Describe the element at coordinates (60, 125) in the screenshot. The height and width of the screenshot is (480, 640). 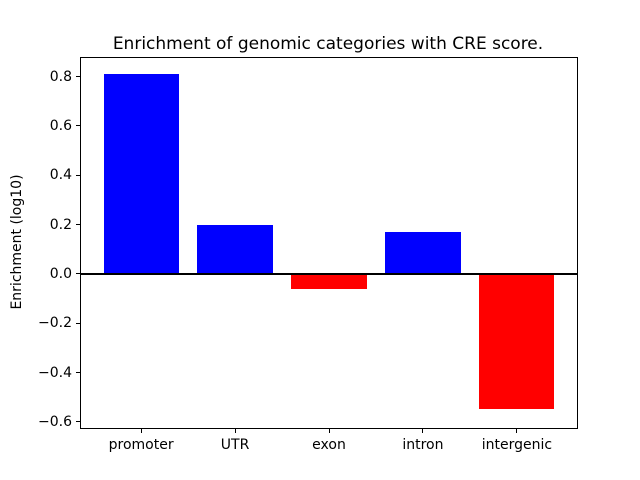
I see `y-tick-label: 0.6` at that location.